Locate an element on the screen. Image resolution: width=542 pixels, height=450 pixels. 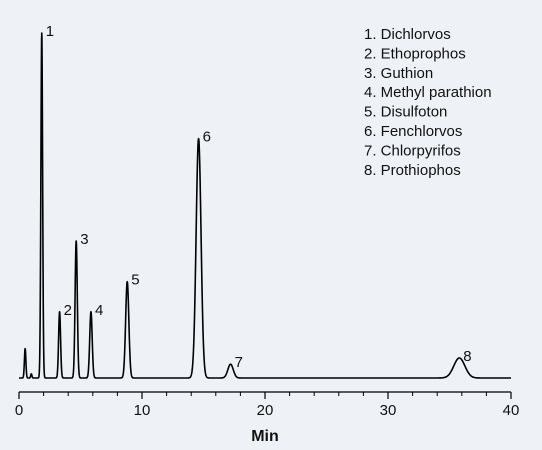
x-tick-label: 10 is located at coordinates (142, 410).